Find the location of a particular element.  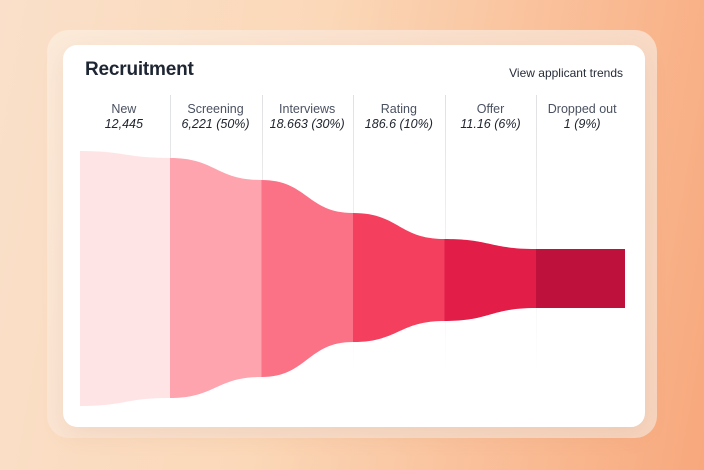

funnel-segment-new is located at coordinates (125, 278).